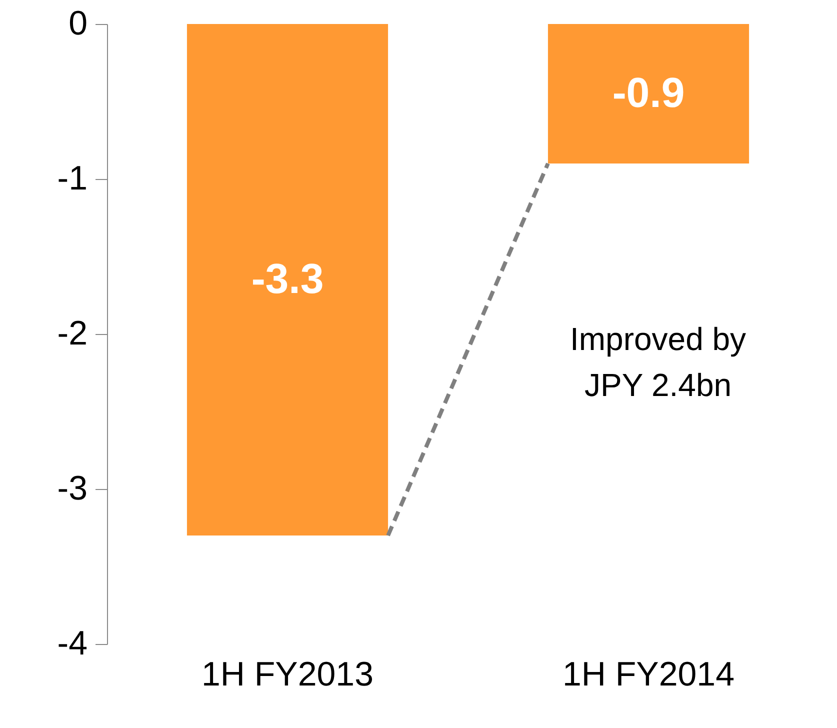 This screenshot has width=837, height=728. I want to click on annotation: Improved by JPY 2.4bn, so click(658, 362).